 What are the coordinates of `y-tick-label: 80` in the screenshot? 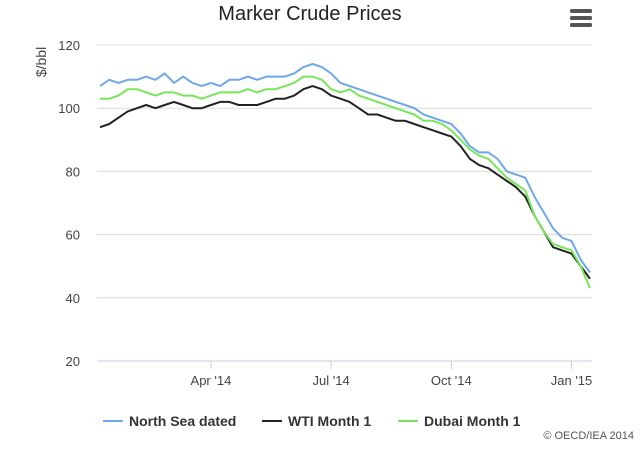 It's located at (73, 171).